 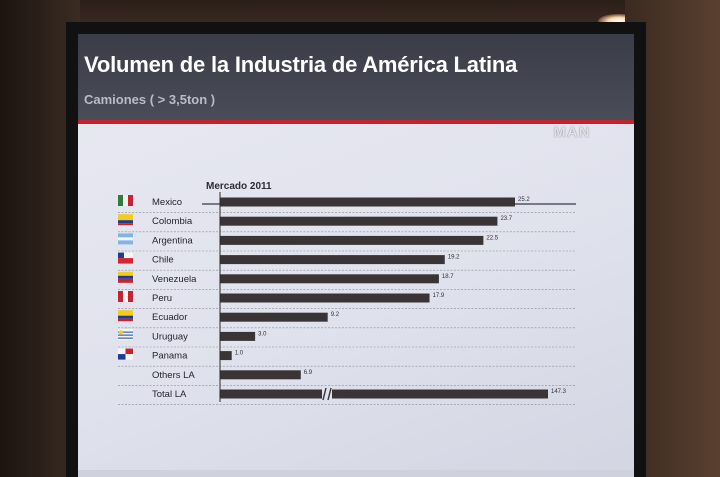 I want to click on data-label: 23.7, so click(x=506, y=219).